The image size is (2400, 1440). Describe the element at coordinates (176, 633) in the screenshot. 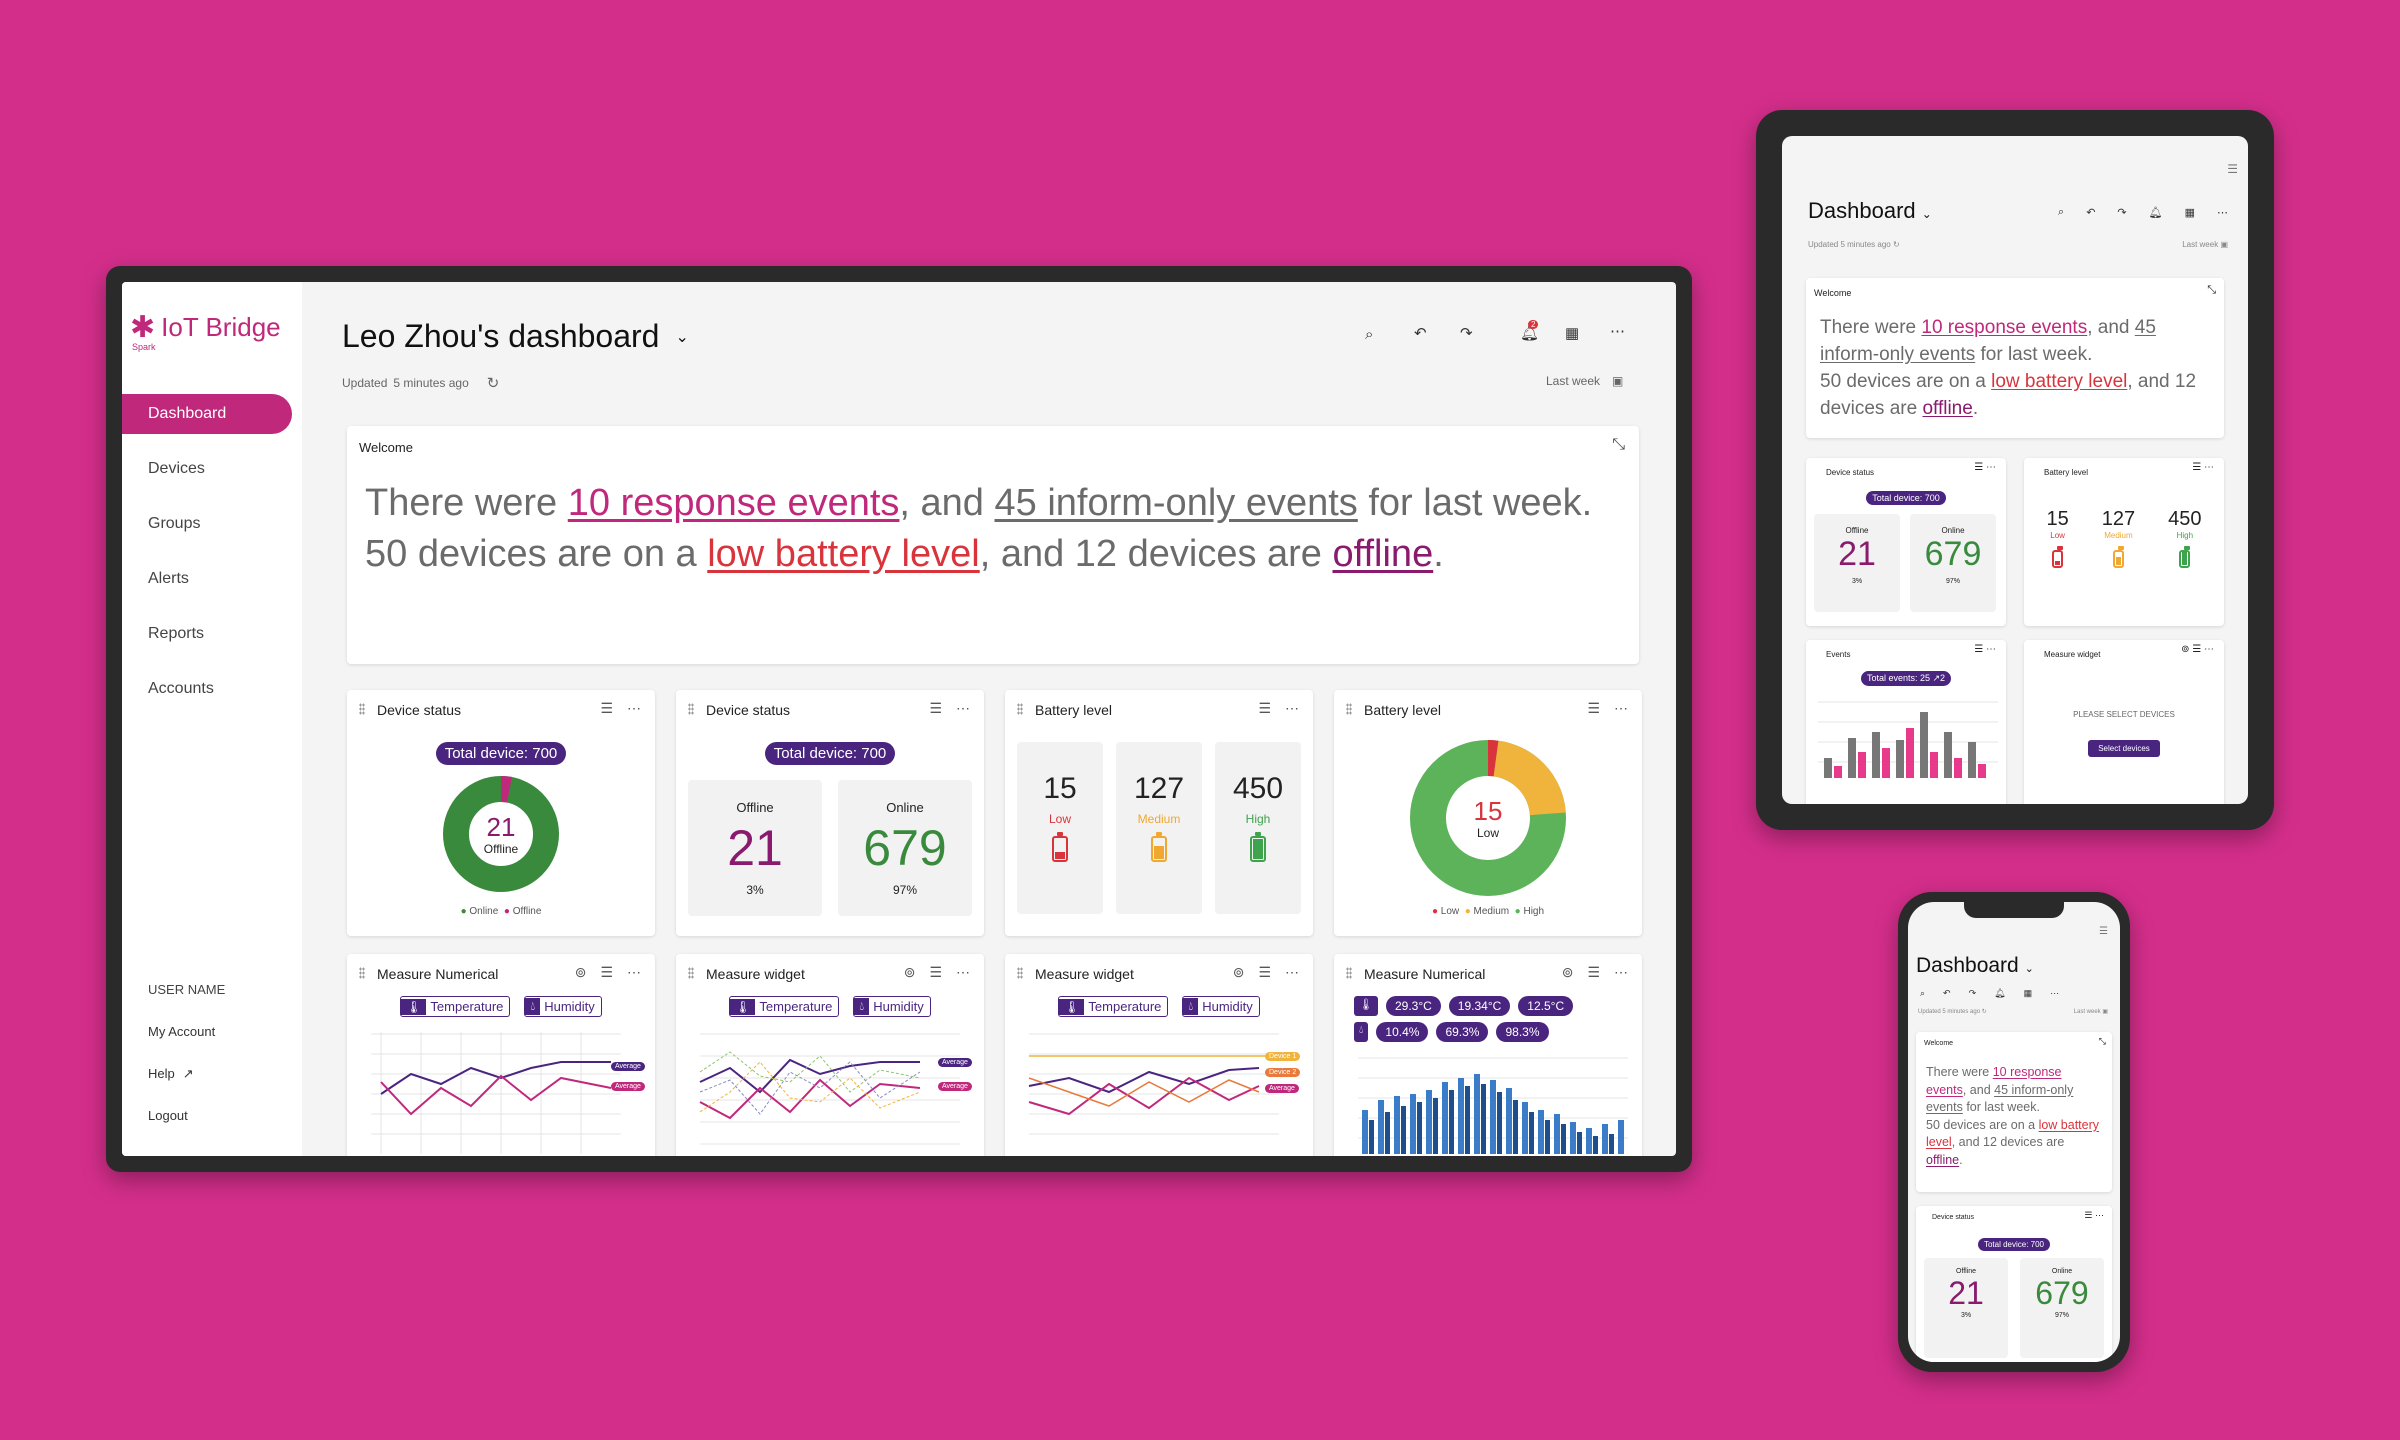

I see `sidebar-item-reports: Reports` at that location.